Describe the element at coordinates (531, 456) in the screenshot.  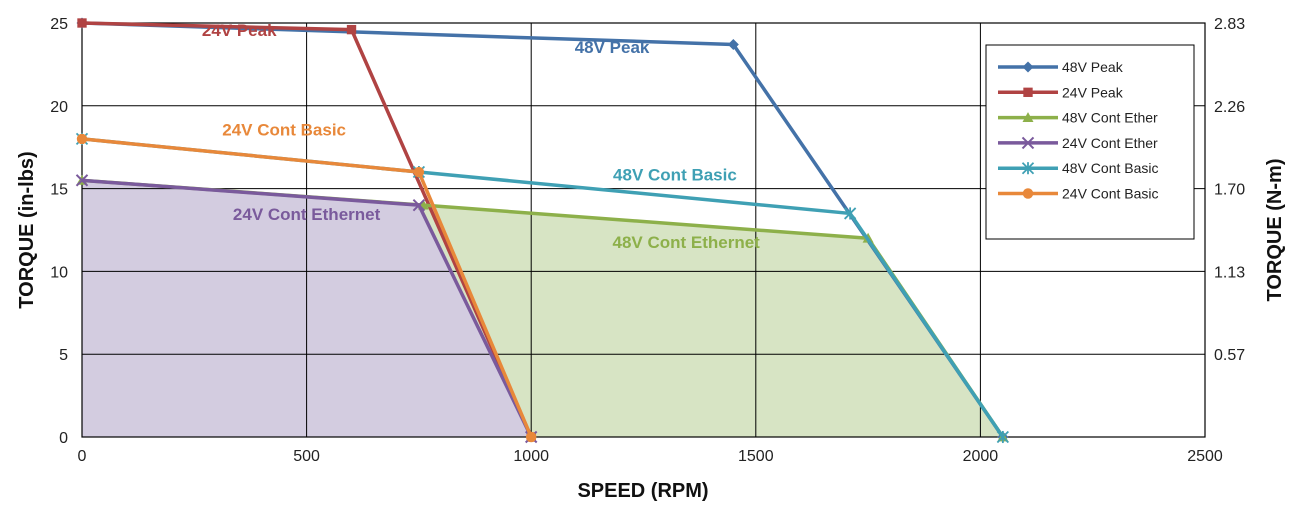
I see `x-tick-label: 1000` at that location.